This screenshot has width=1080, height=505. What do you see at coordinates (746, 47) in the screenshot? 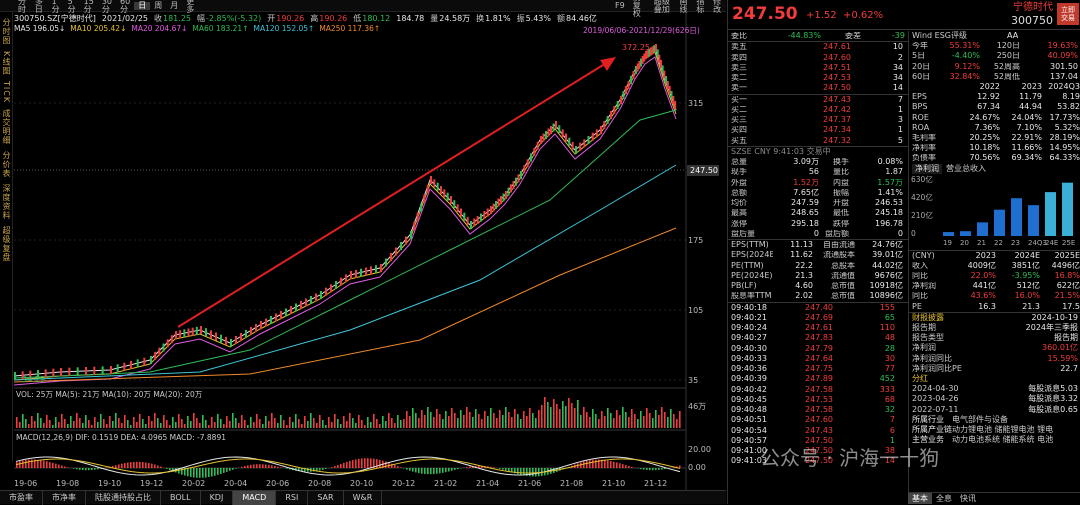
I see `sell-row-cell: 卖五` at bounding box center [746, 47].